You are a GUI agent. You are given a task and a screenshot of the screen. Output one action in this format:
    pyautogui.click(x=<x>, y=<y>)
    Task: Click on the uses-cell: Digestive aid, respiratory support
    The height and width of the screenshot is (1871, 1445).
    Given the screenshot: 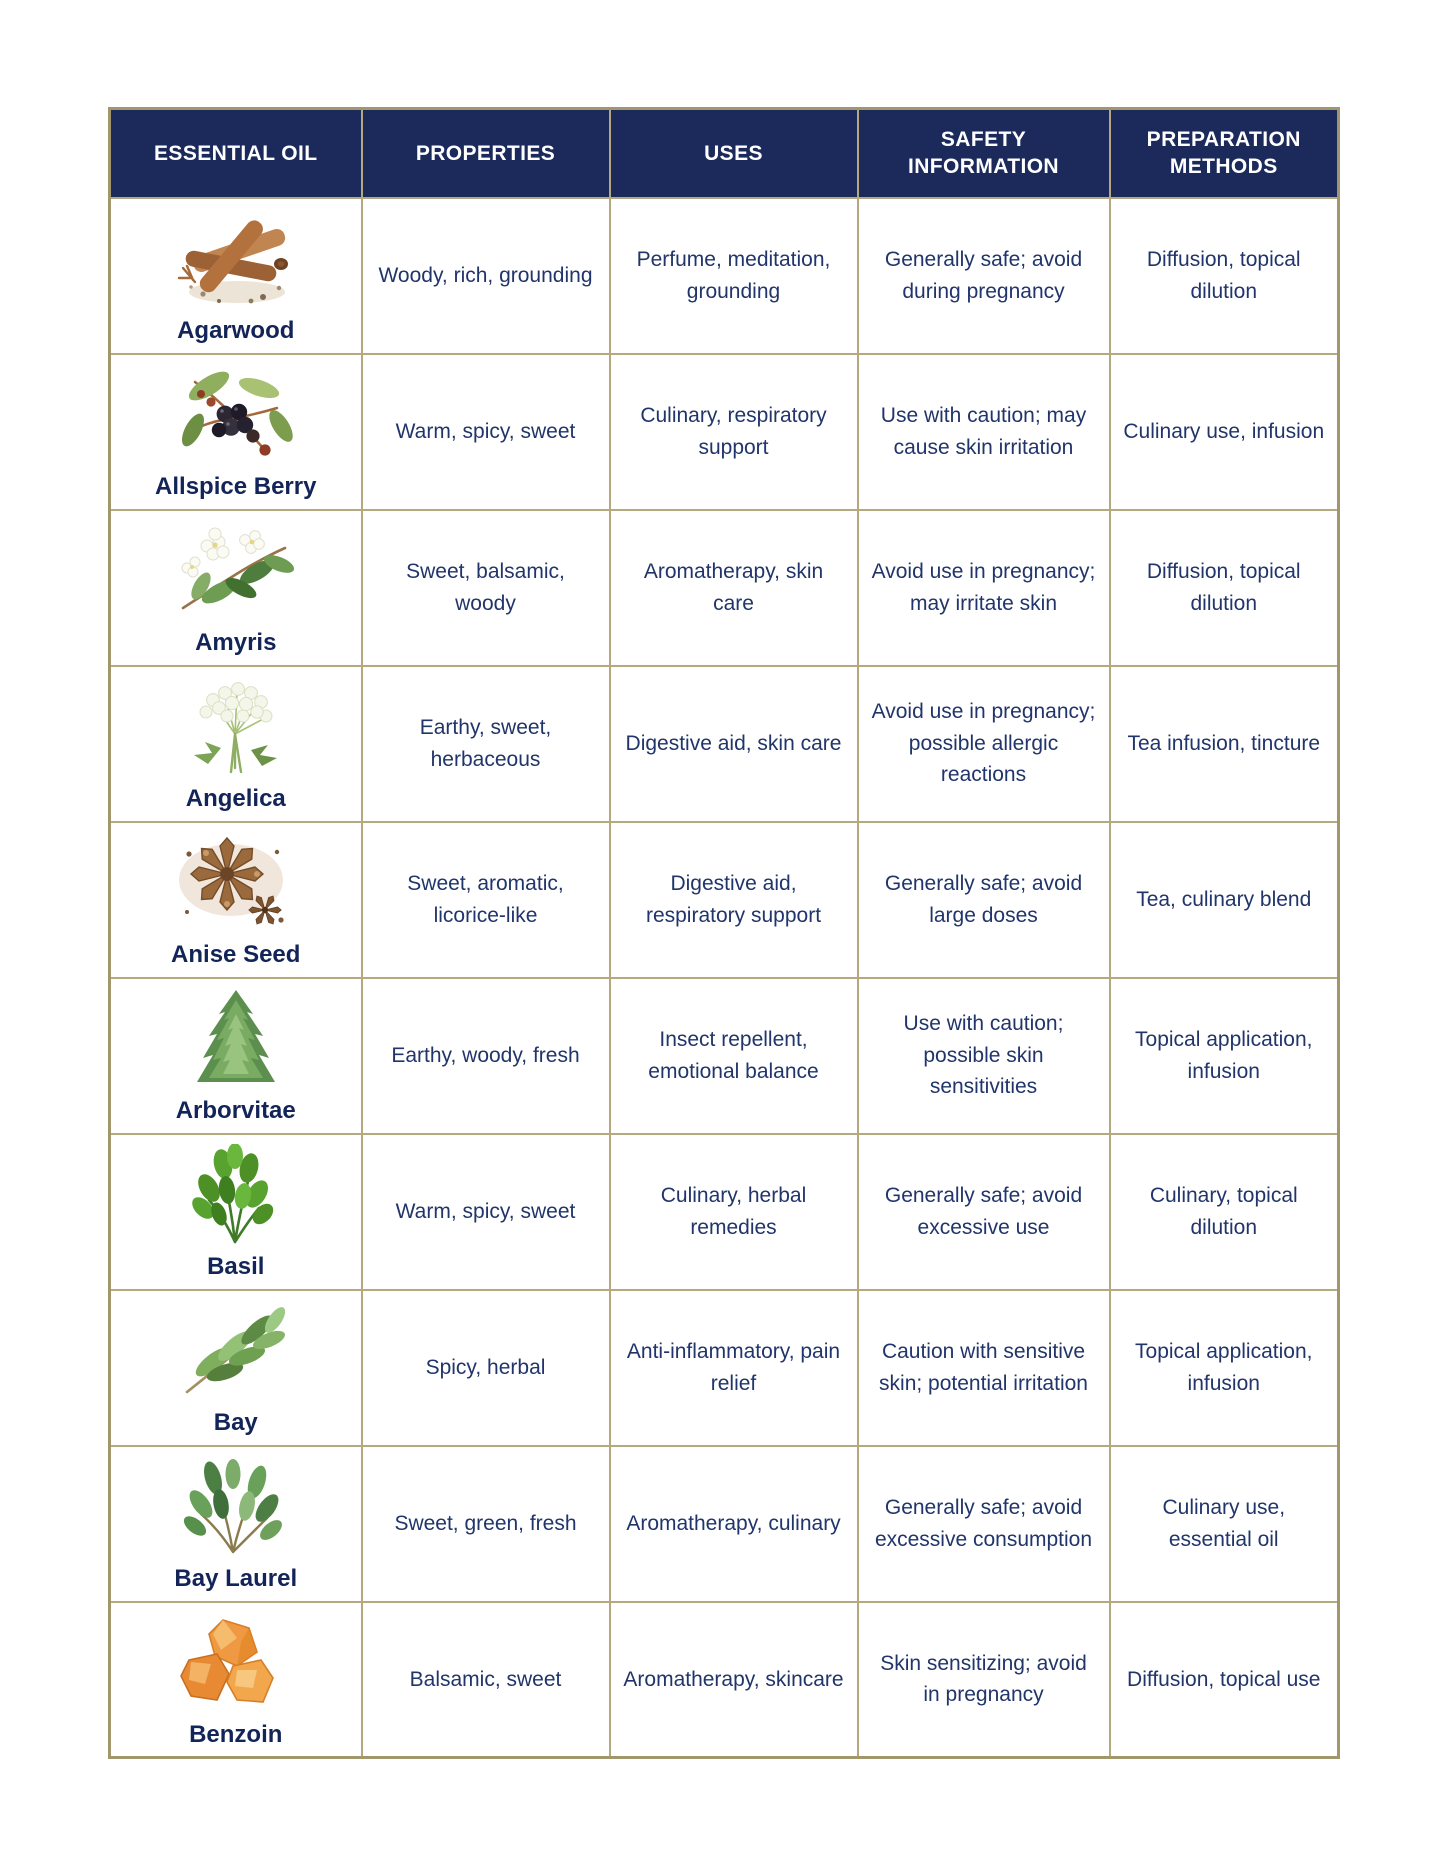 What is the action you would take?
    pyautogui.click(x=733, y=899)
    